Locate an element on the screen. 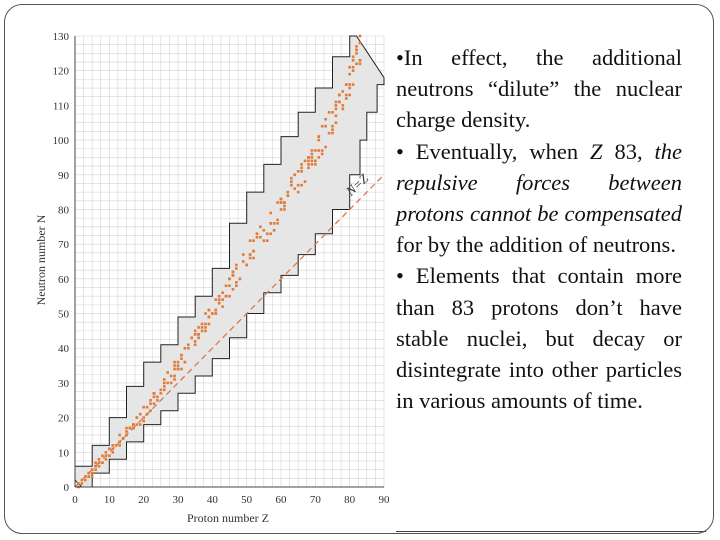 The image size is (720, 540). y-axis-label: Neutron number N is located at coordinates (41, 259).